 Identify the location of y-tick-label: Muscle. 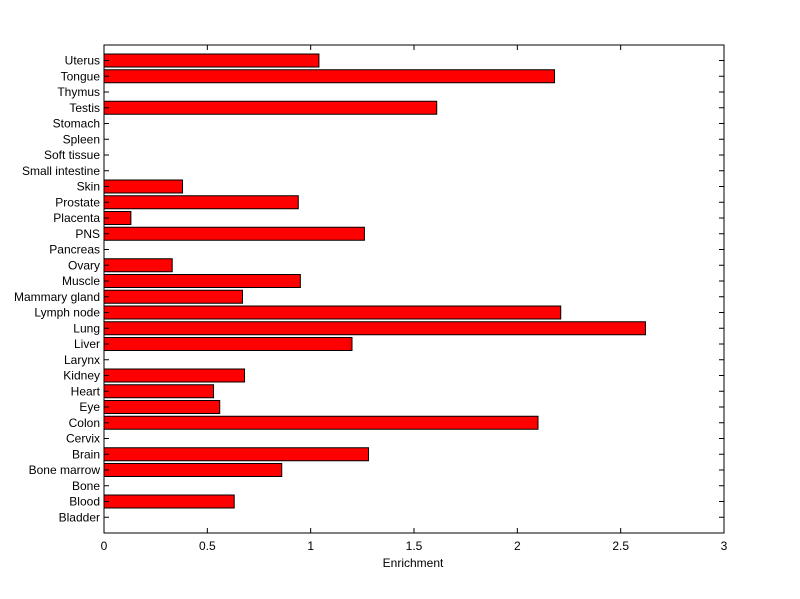
(81, 281).